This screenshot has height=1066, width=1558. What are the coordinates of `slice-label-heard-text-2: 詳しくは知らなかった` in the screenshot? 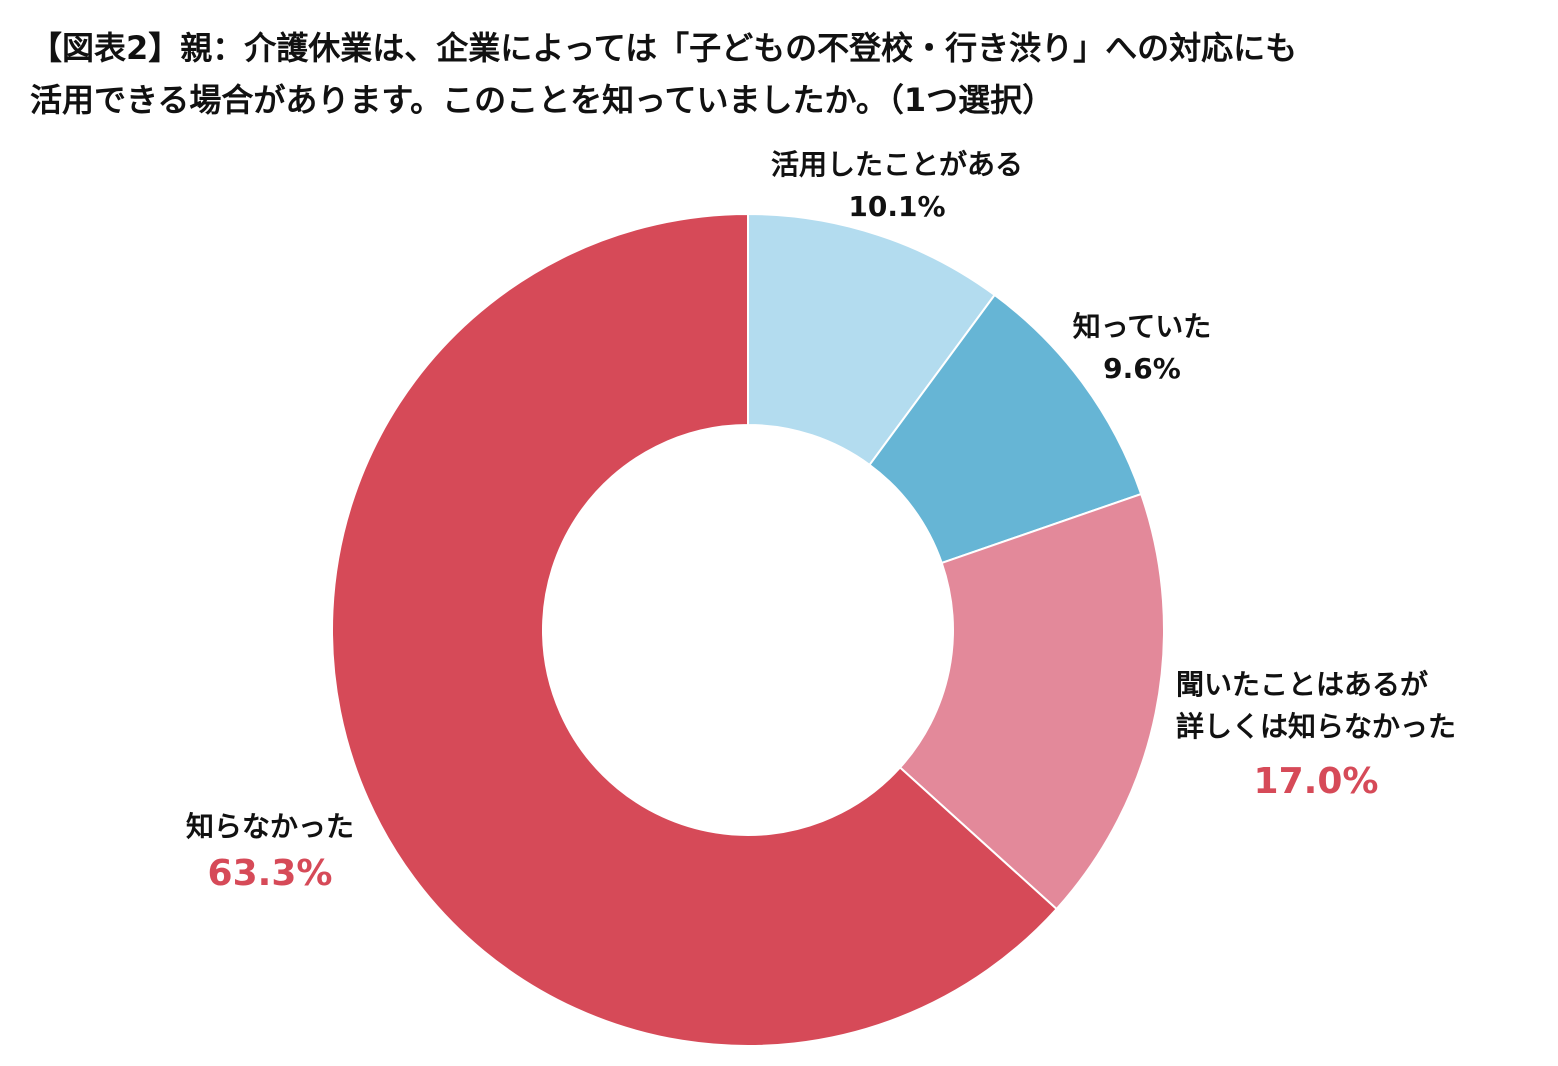 It's located at (1316, 726).